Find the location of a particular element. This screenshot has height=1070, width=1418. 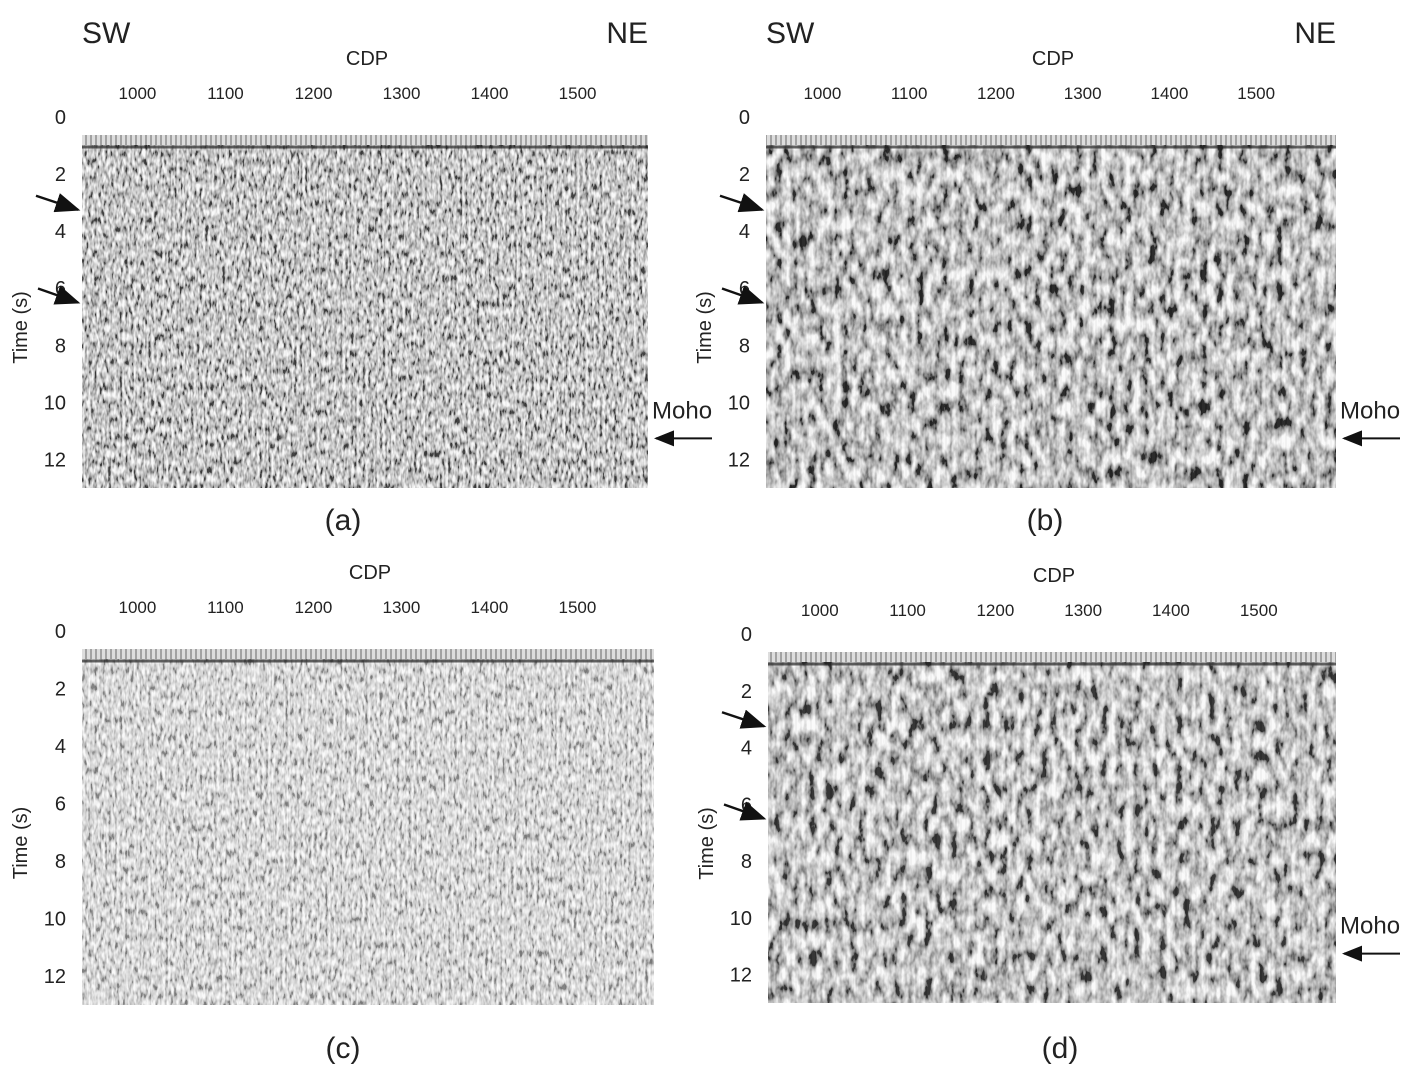

panel-label: (c) is located at coordinates (343, 1048).